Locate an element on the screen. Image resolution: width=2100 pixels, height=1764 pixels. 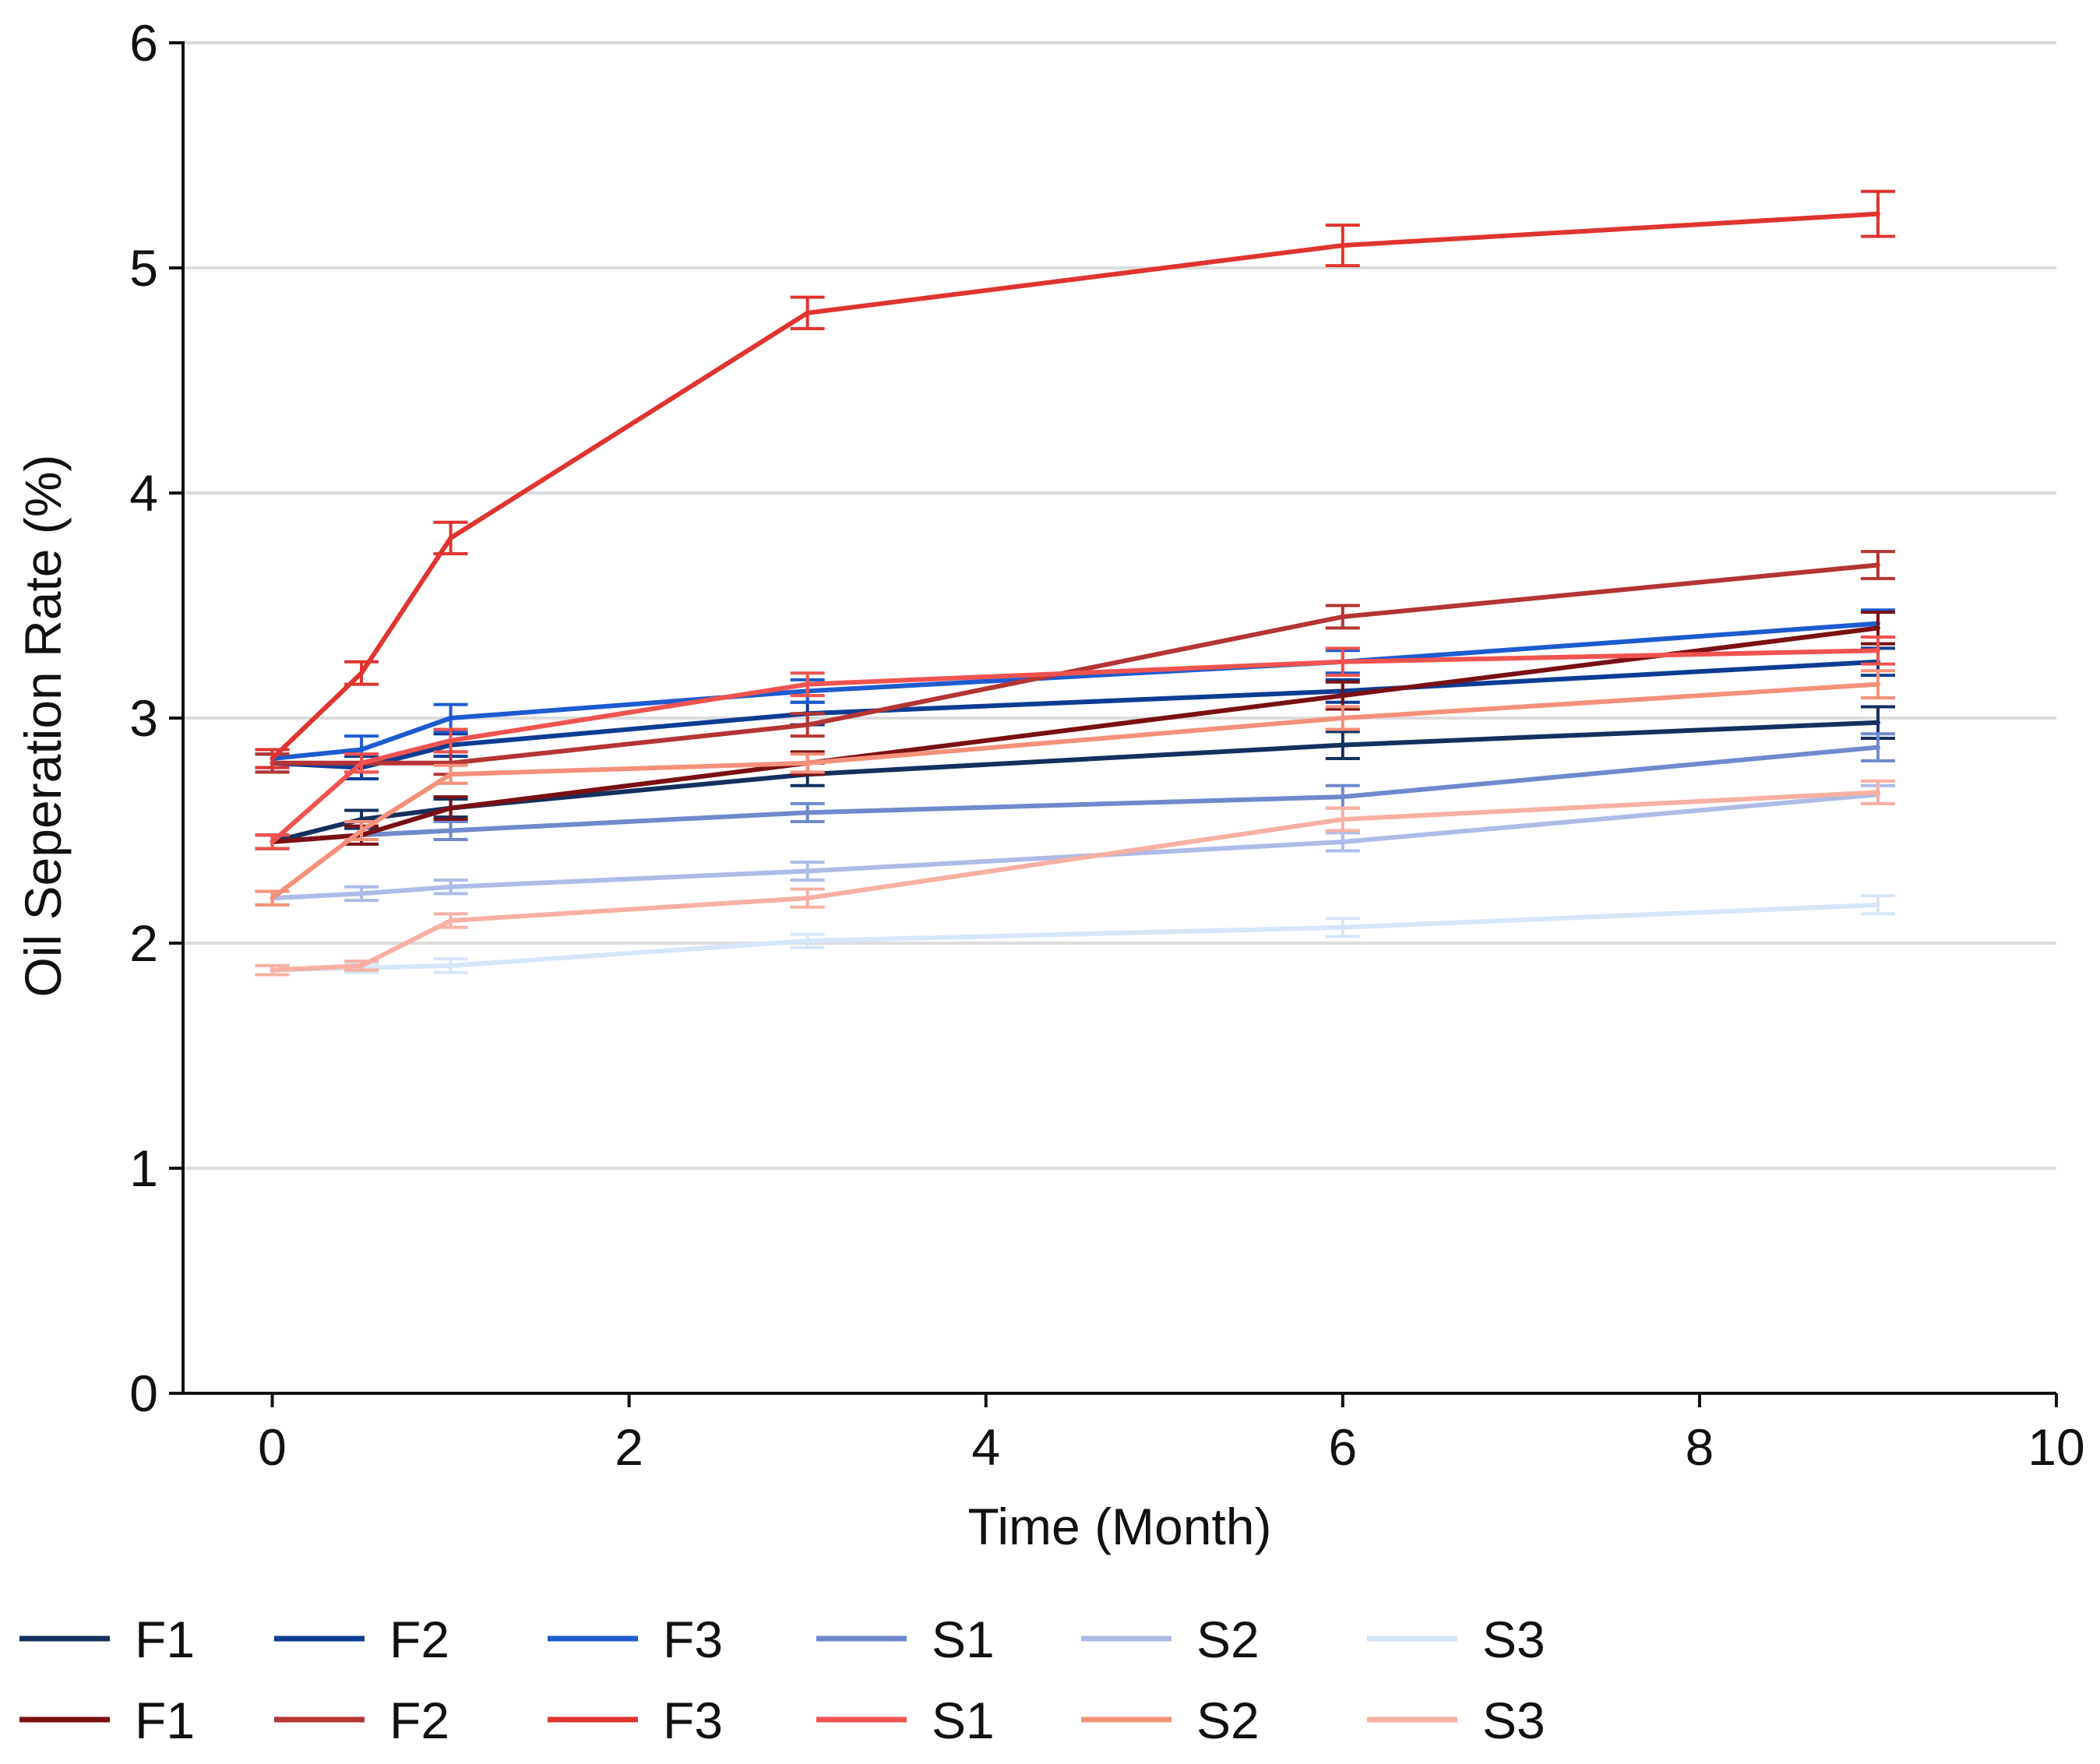
legend-item-s2-red: S2 is located at coordinates (1170, 1721).